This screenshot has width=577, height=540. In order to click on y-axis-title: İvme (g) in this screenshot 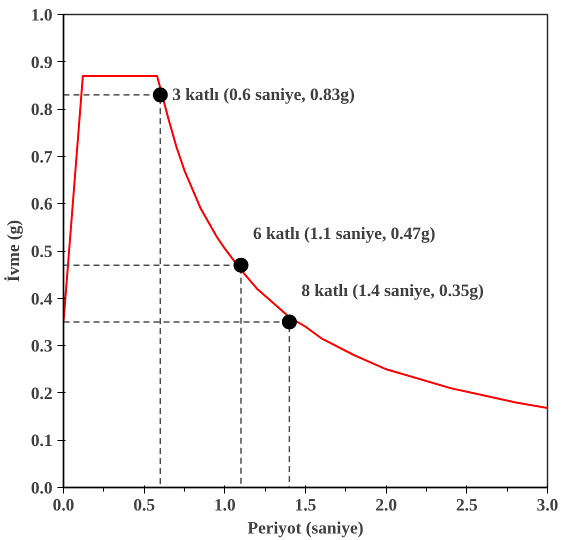, I will do `click(13, 251)`.